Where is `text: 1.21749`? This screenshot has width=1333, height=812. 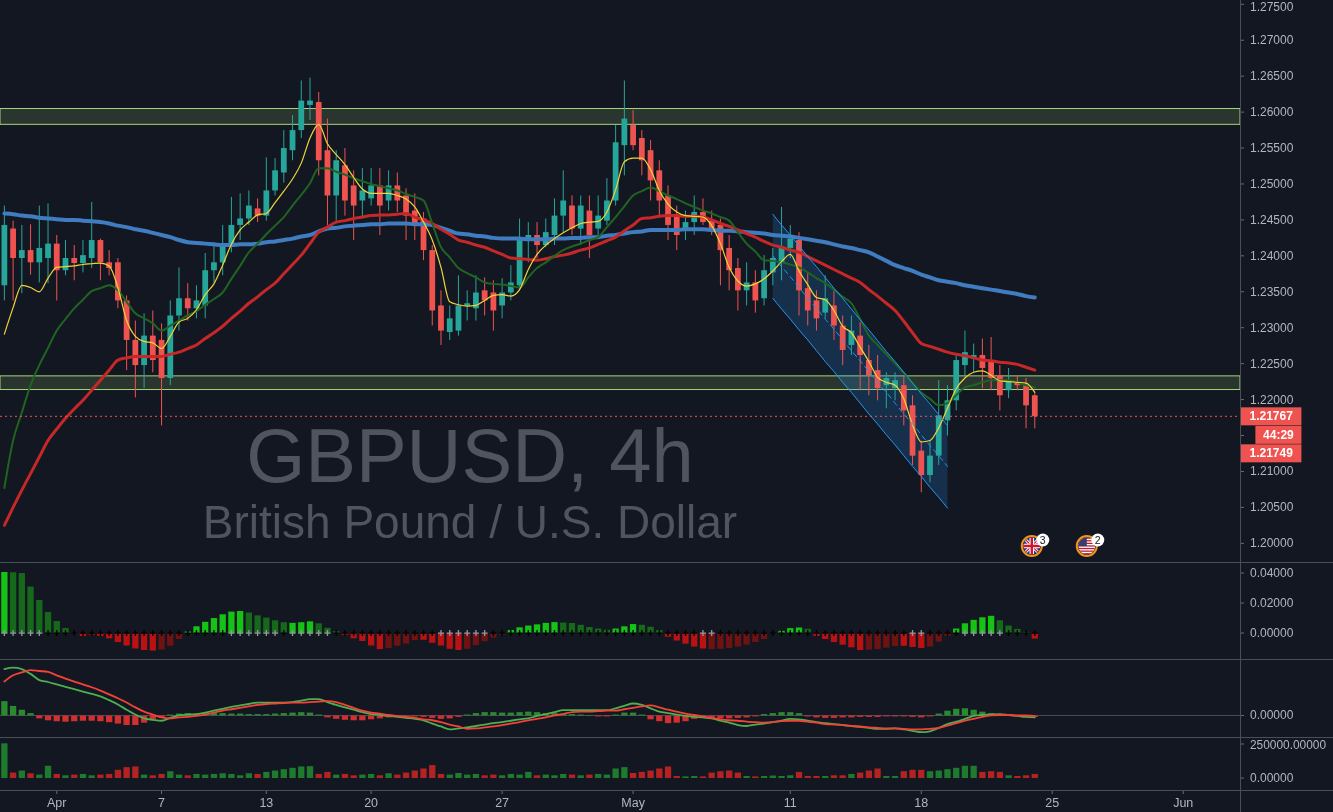 text: 1.21749 is located at coordinates (1271, 453).